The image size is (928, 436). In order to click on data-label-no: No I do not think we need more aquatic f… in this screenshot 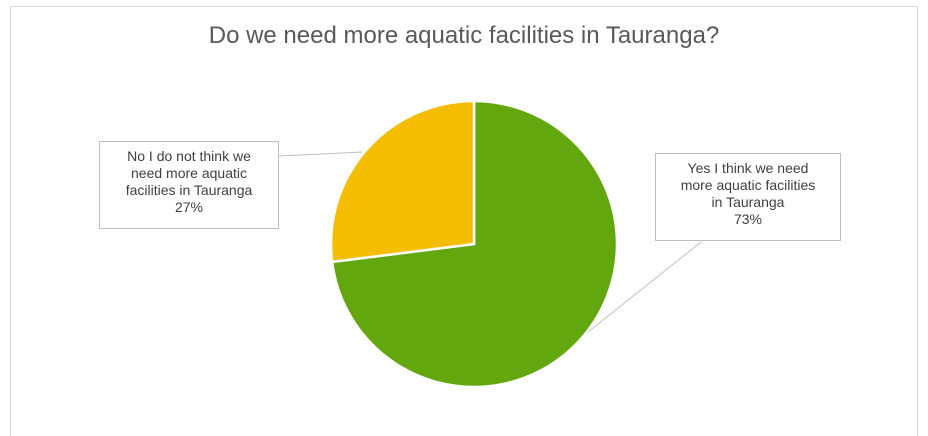, I will do `click(189, 185)`.